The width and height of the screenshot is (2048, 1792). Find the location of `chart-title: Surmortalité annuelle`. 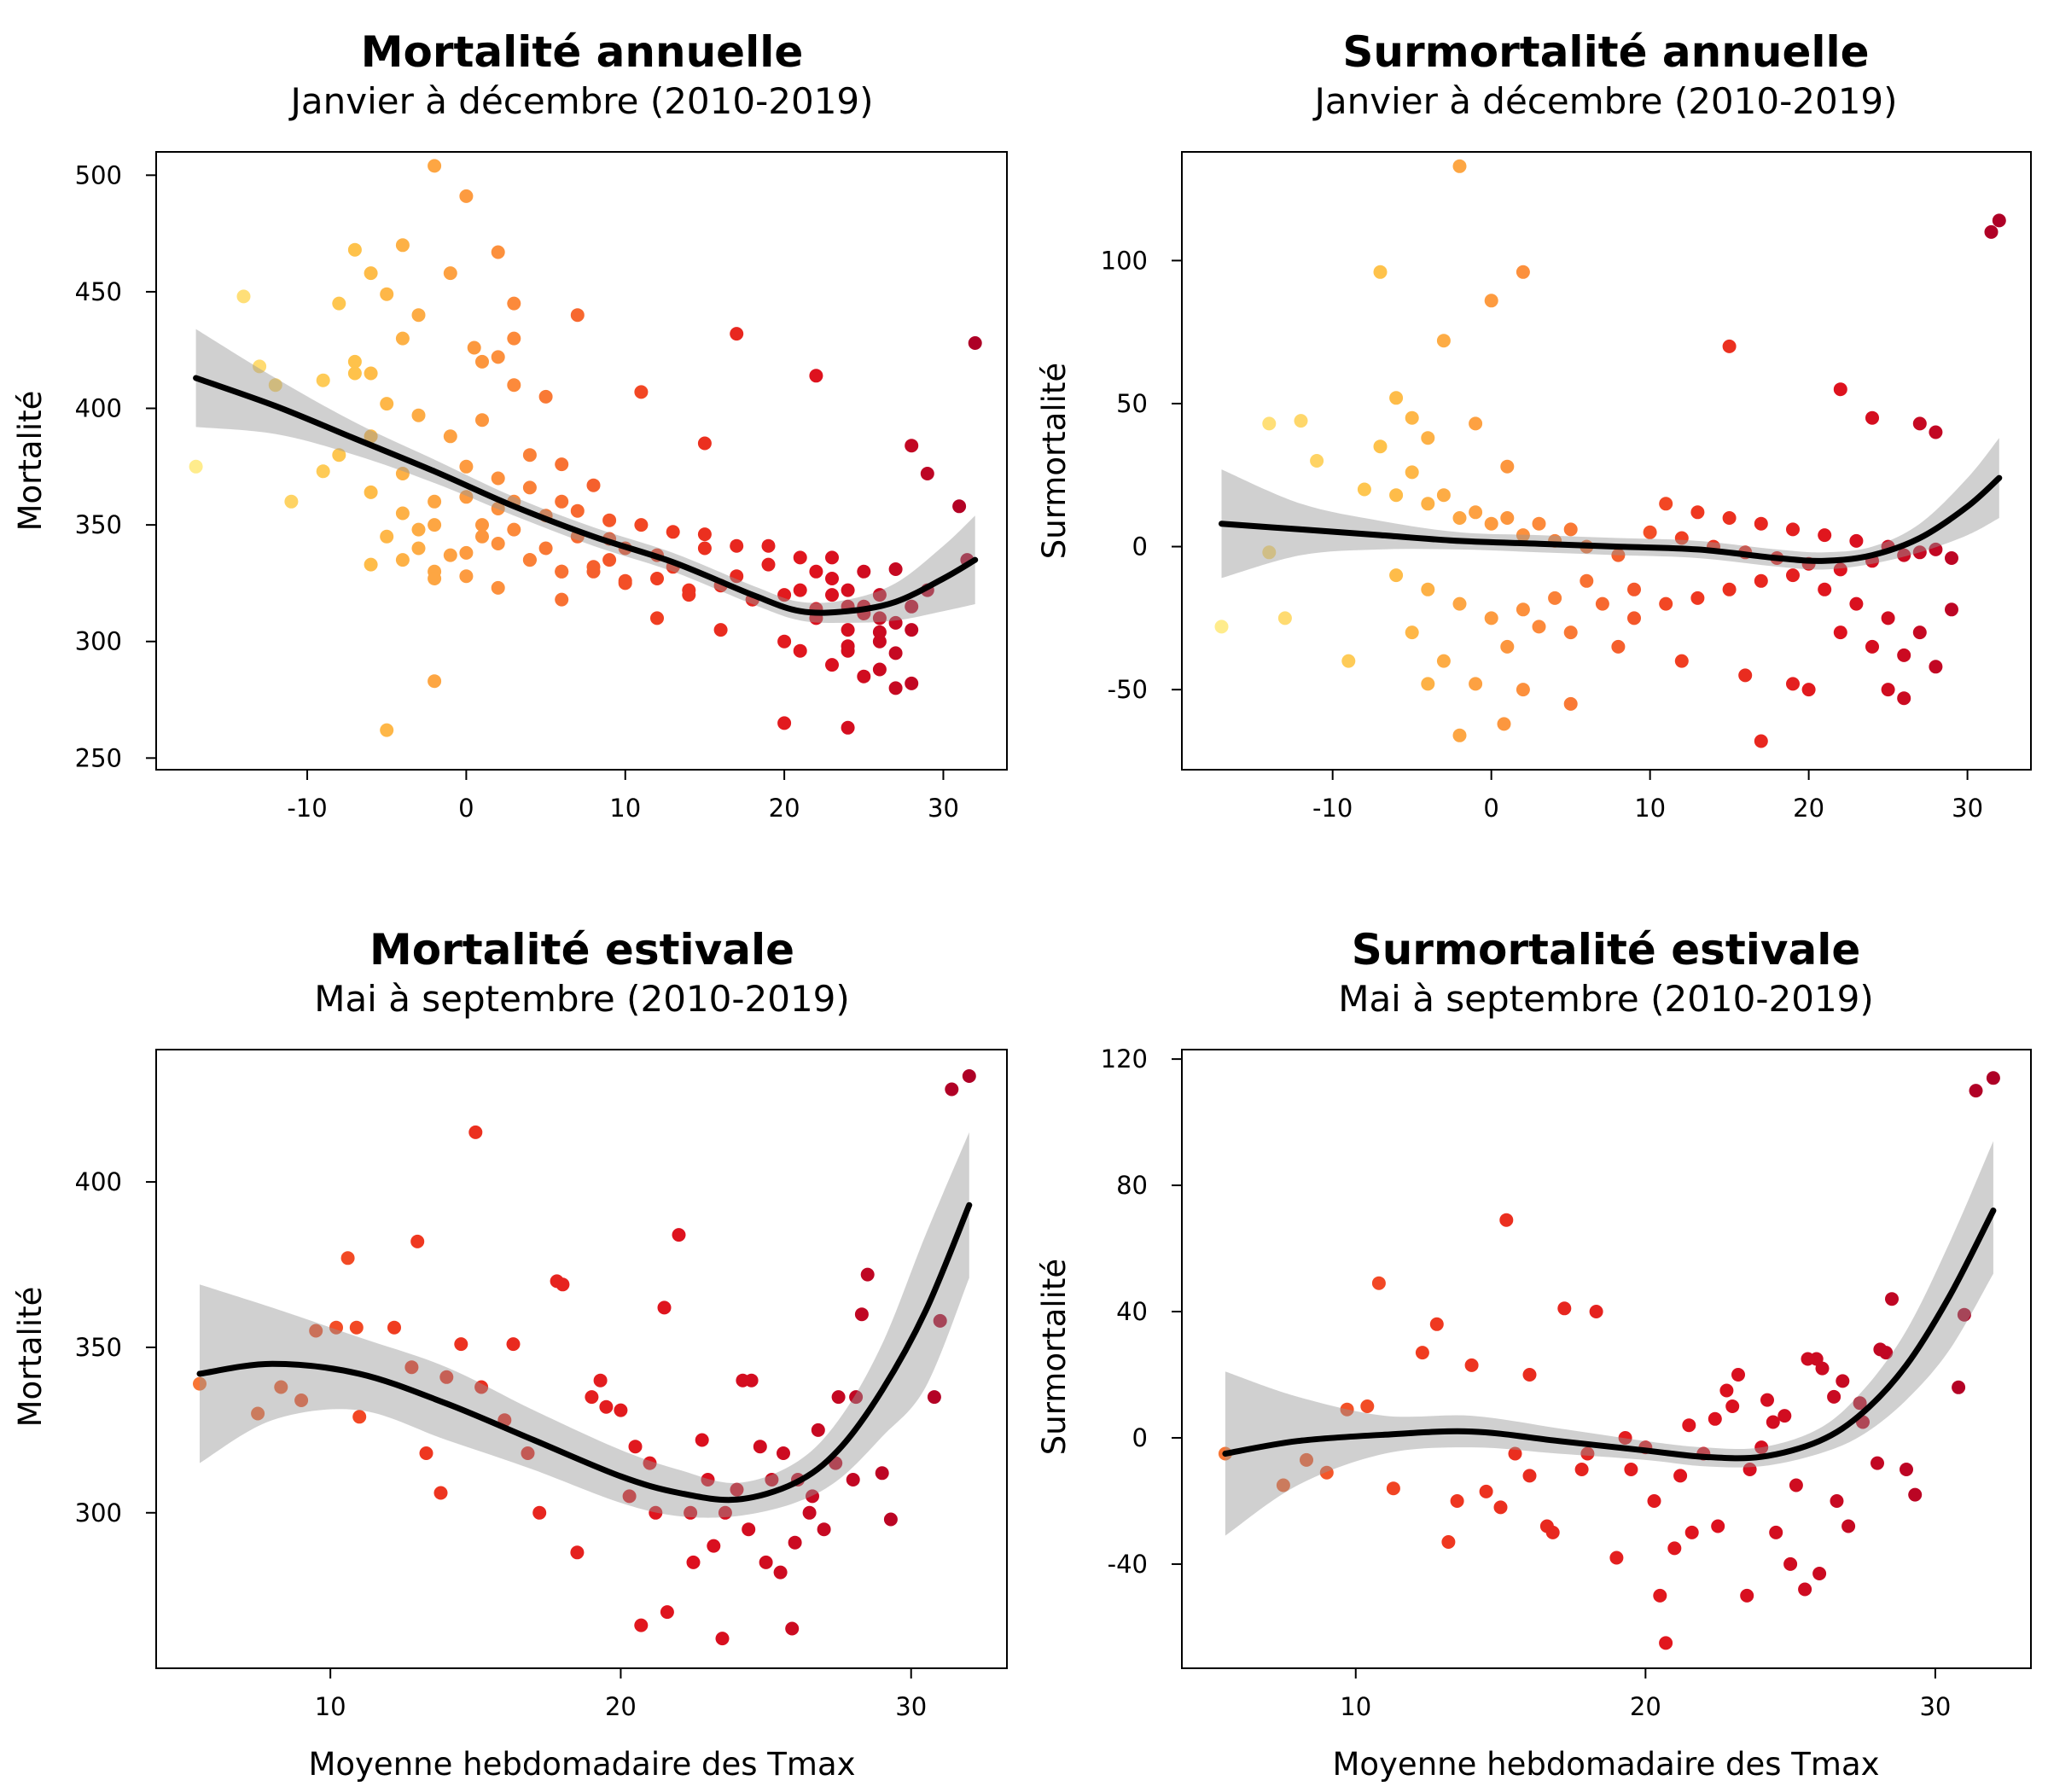

chart-title: Surmortalité annuelle is located at coordinates (1605, 52).